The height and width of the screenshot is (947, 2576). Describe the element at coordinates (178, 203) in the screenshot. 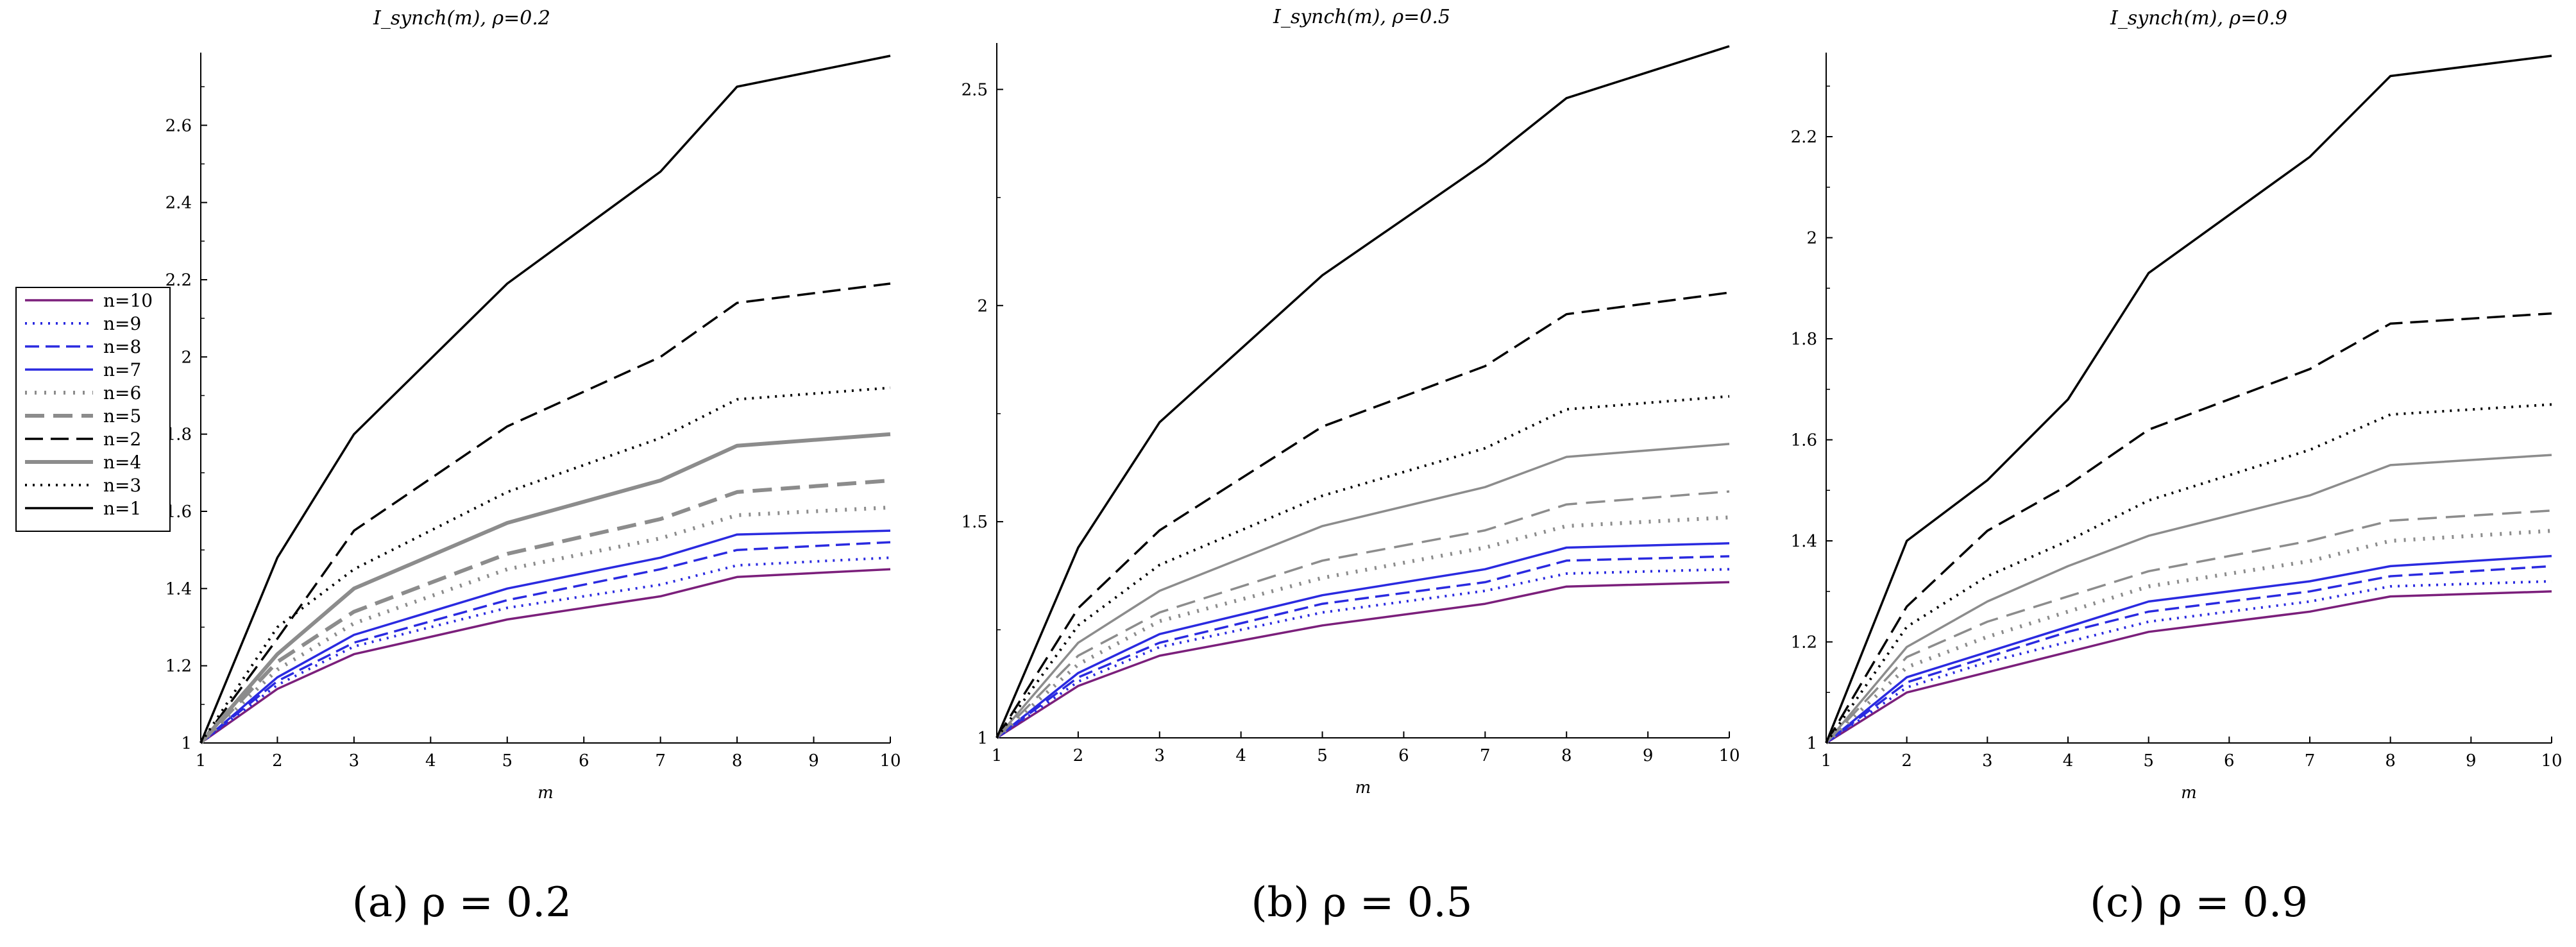

I see `y-tick-label: 2.4` at that location.